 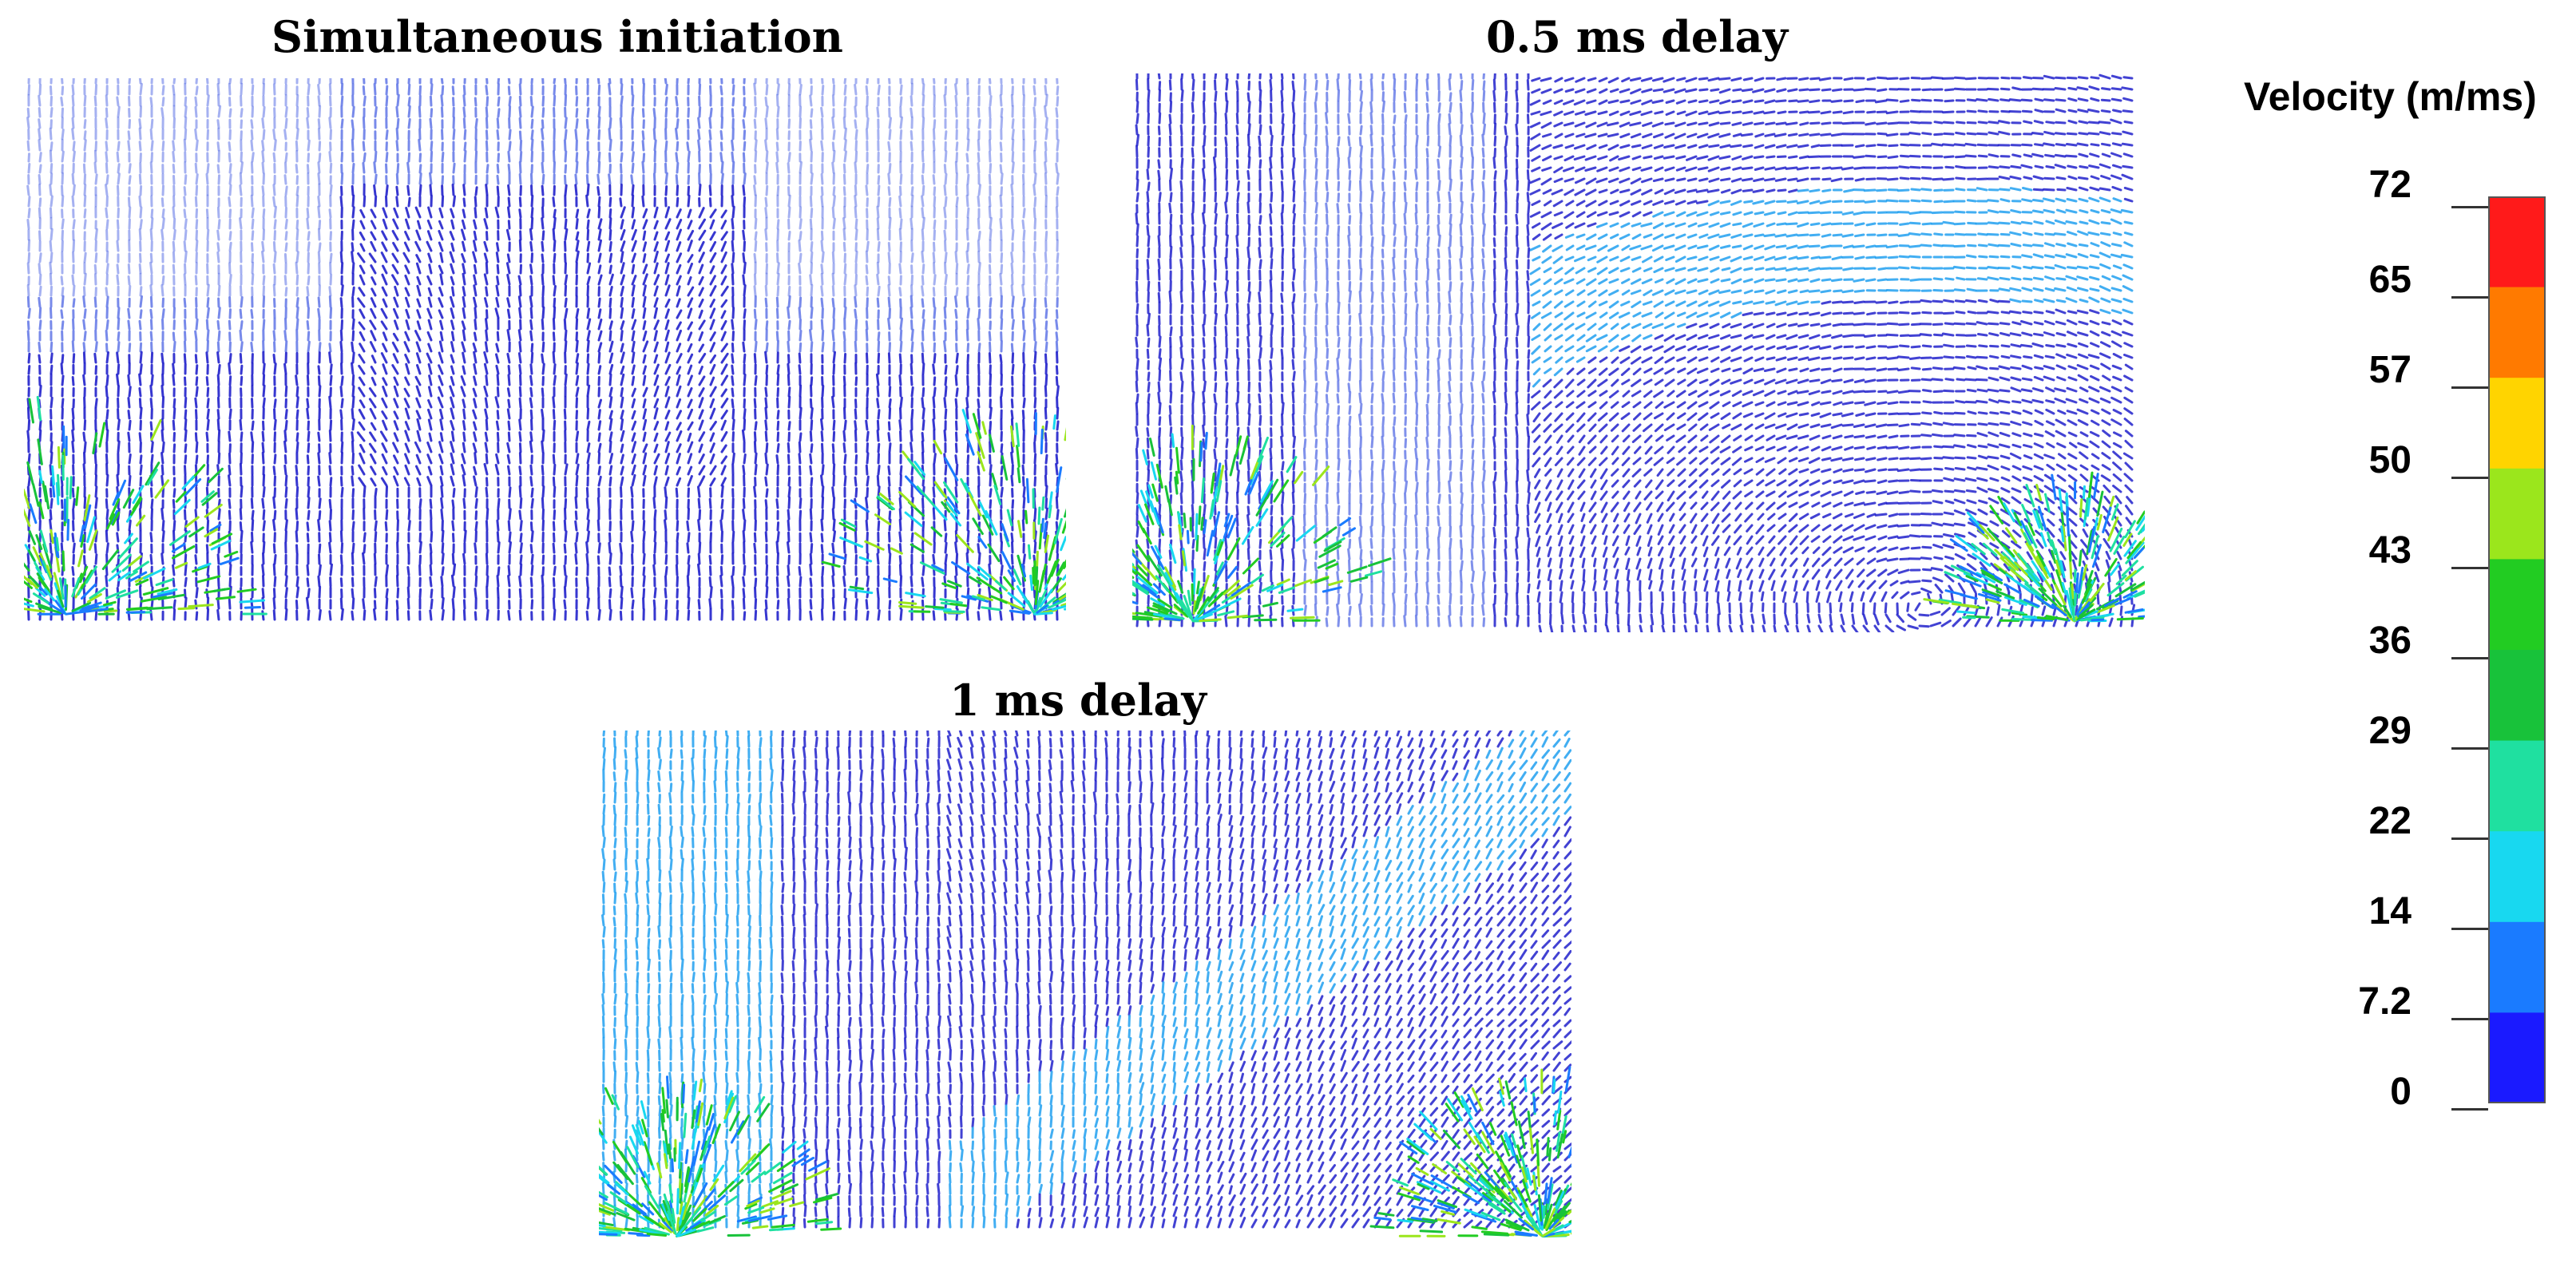 I want to click on panel-title-0-5ms: 0.5 ms delay, so click(x=1637, y=36).